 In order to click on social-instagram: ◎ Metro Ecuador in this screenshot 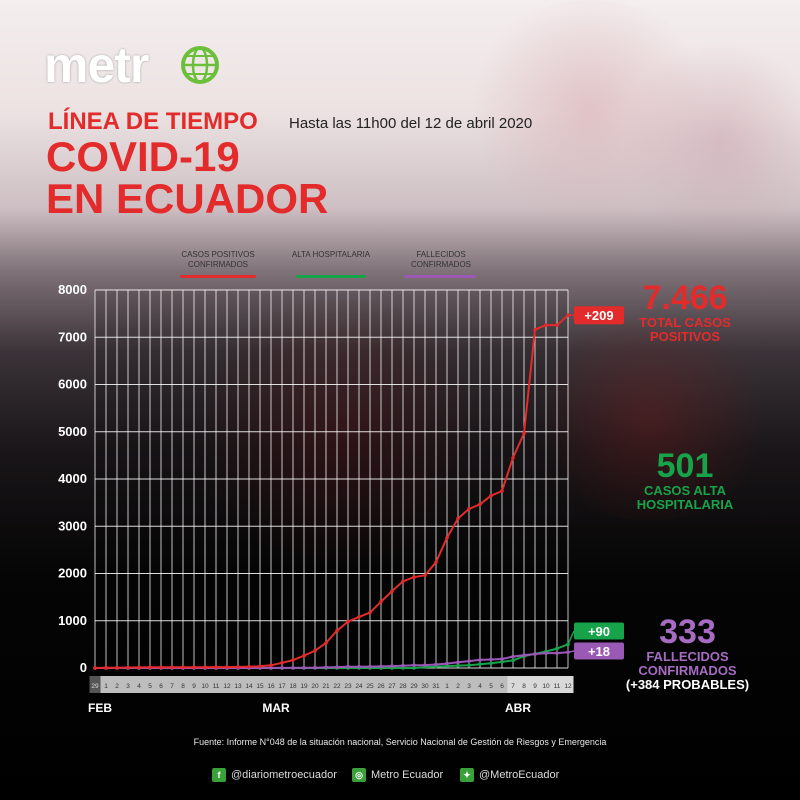, I will do `click(397, 775)`.